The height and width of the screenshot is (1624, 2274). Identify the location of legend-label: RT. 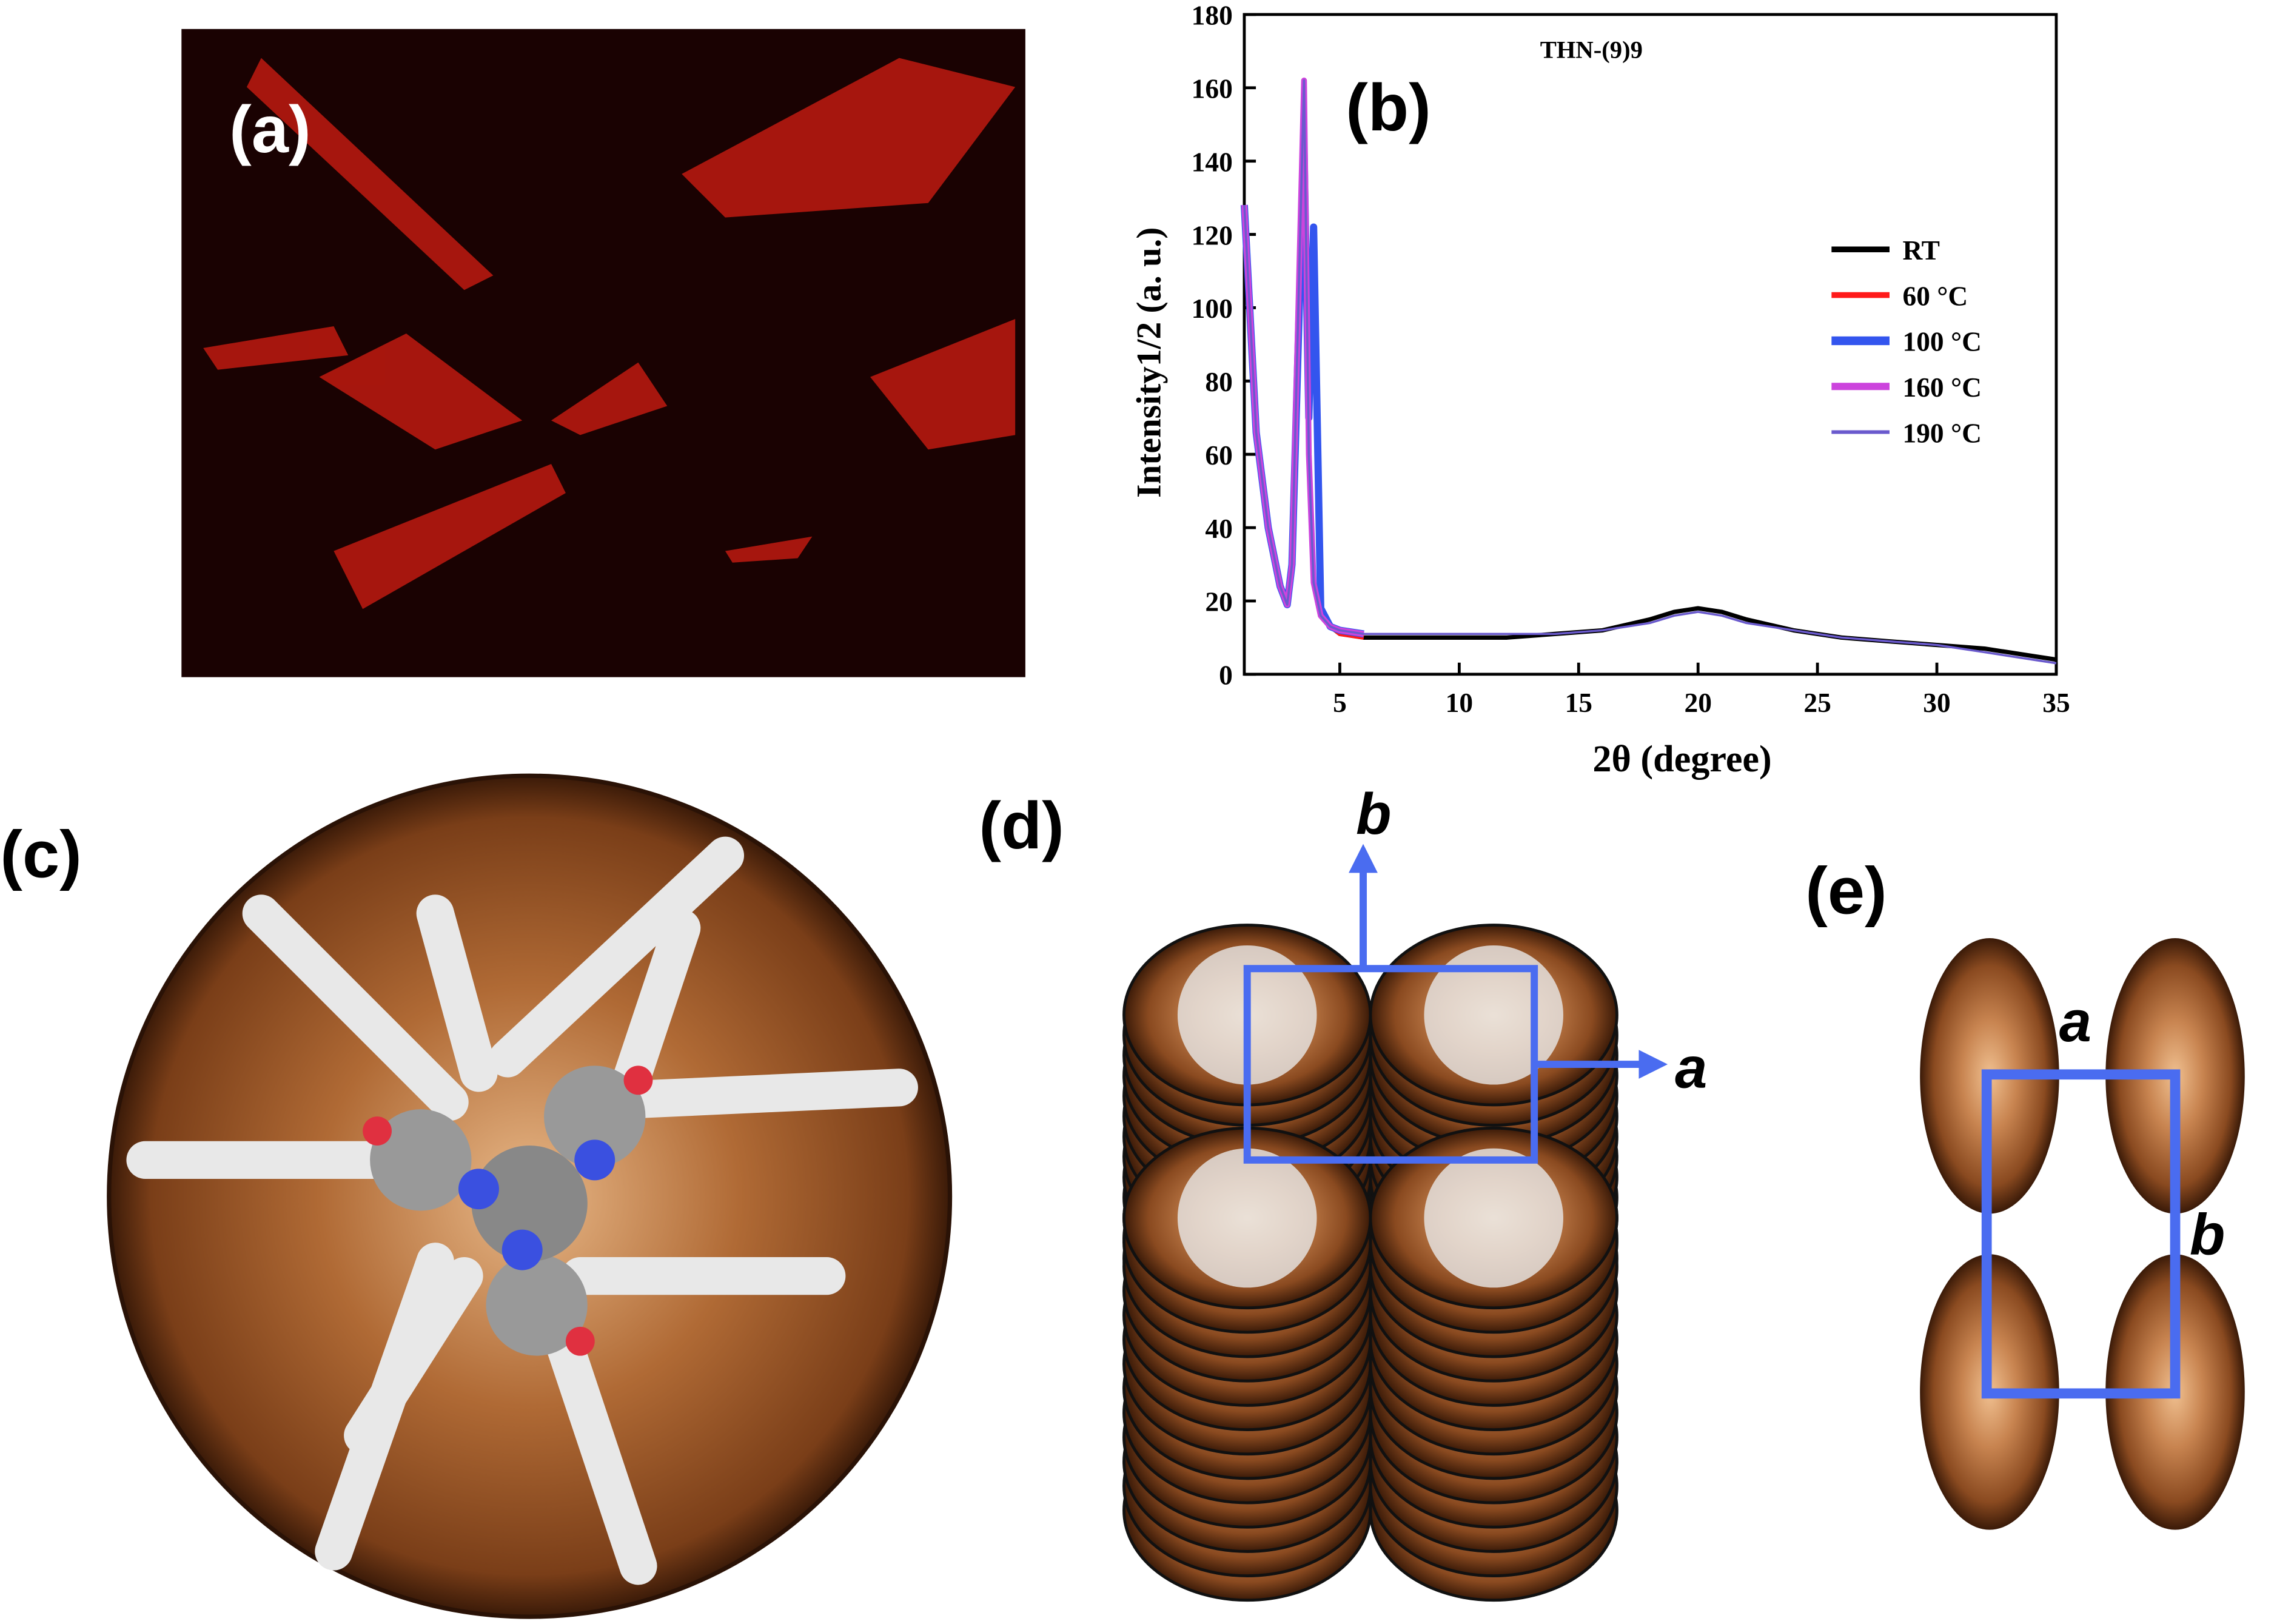
(1921, 251).